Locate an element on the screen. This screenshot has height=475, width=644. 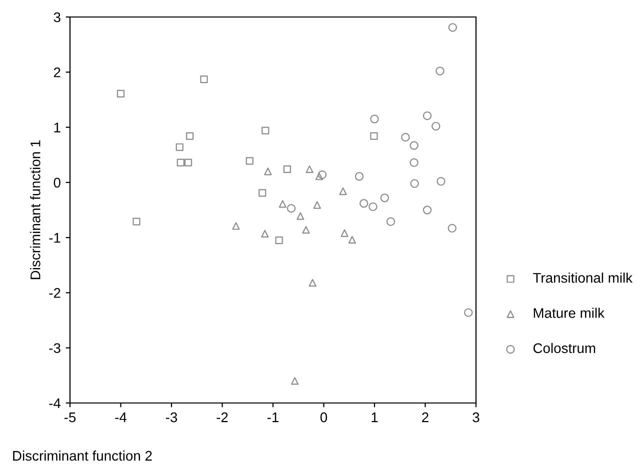
y-tick-label: 1 is located at coordinates (57, 127).